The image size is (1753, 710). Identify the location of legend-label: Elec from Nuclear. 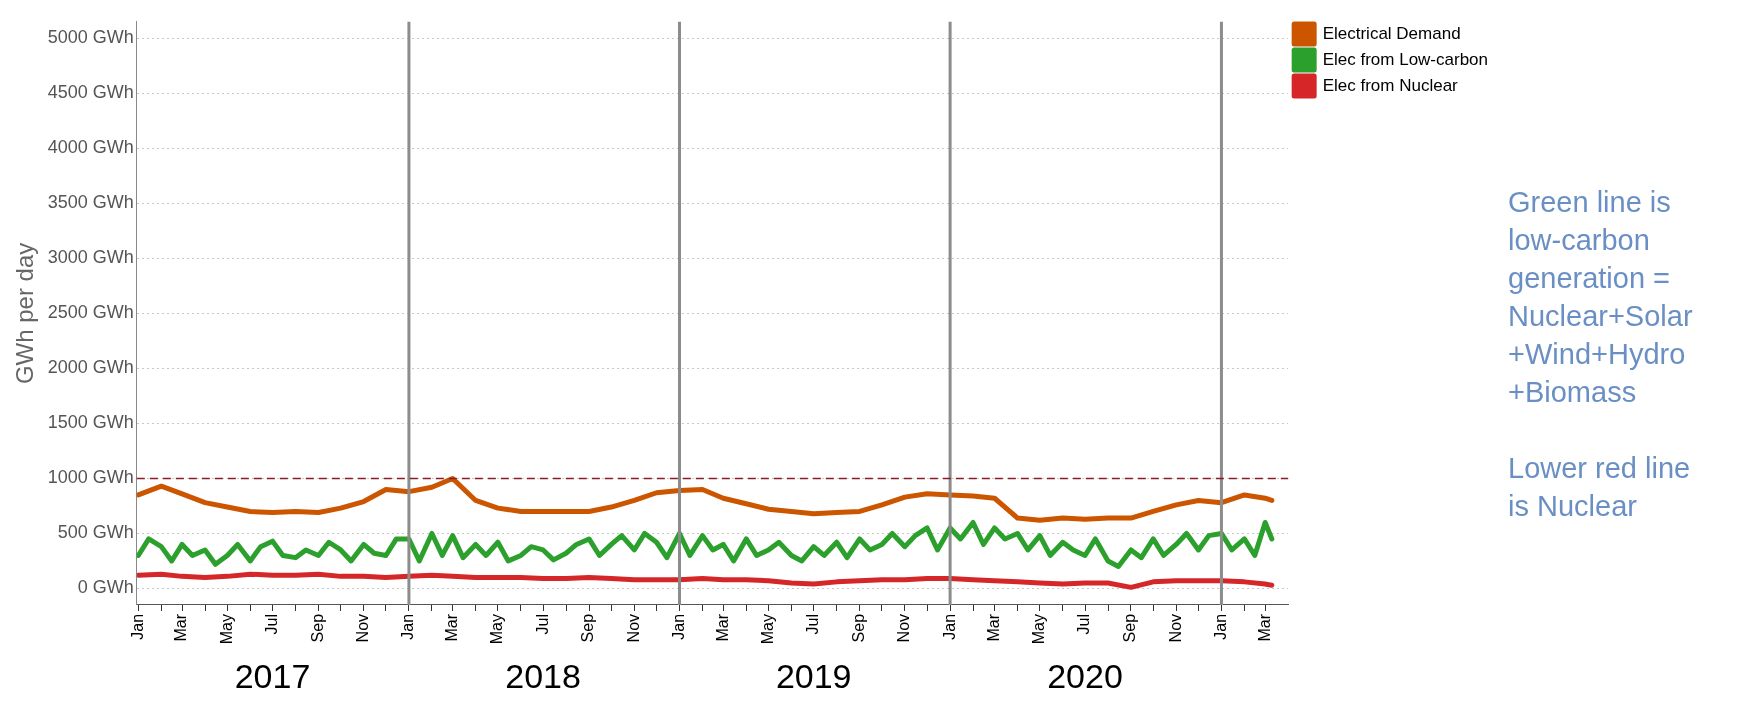
(1390, 85).